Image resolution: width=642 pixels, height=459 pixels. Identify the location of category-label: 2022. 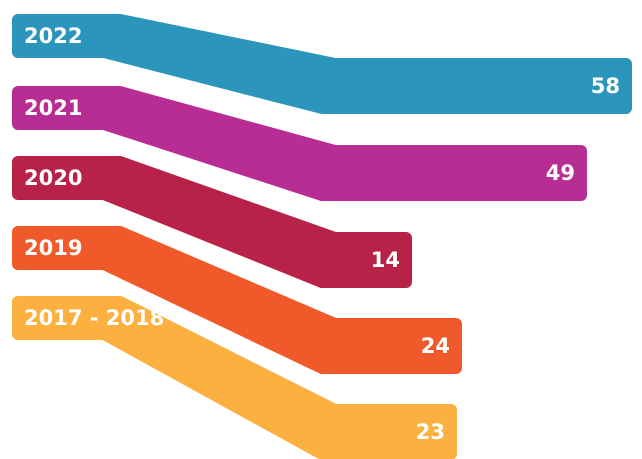
(53, 36).